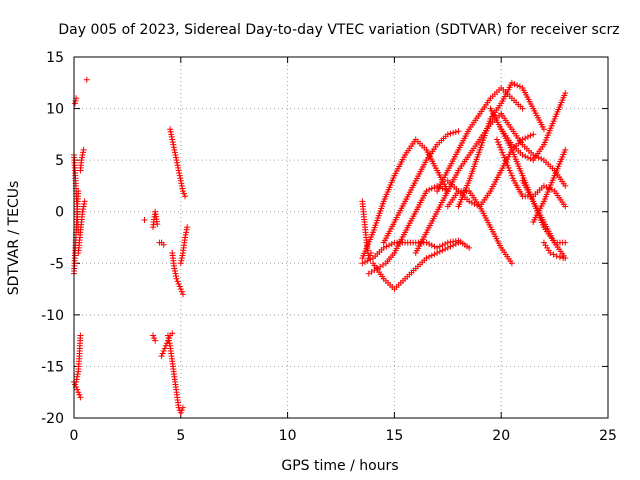 The image size is (640, 480). Describe the element at coordinates (608, 436) in the screenshot. I see `x-tick-label: 25` at that location.